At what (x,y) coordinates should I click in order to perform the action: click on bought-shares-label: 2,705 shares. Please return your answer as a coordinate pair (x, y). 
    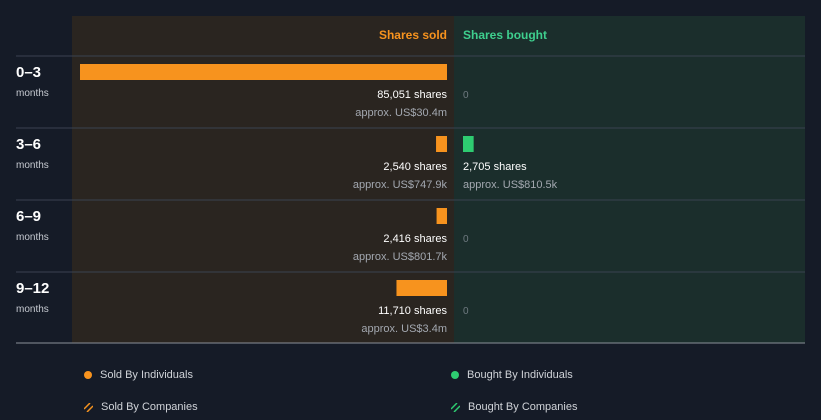
    Looking at the image, I should click on (495, 167).